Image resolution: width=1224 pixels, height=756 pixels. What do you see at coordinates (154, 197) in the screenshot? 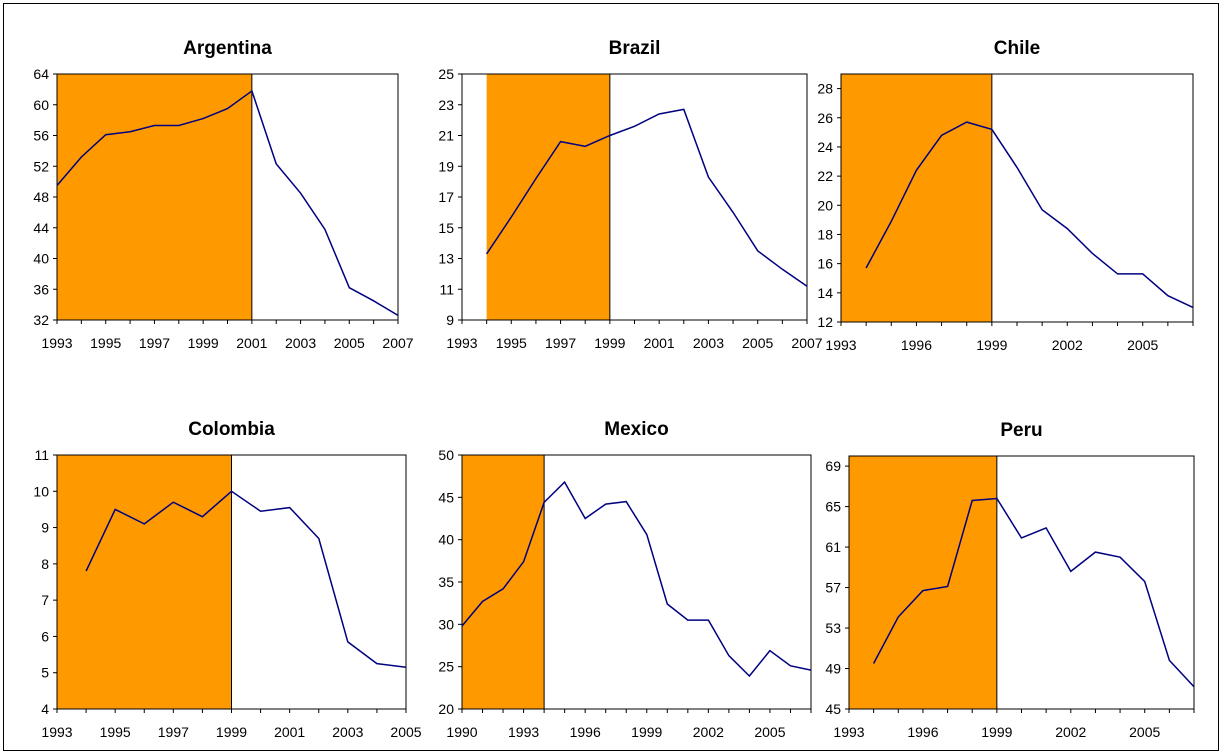
I see `argentina-shaded-region` at bounding box center [154, 197].